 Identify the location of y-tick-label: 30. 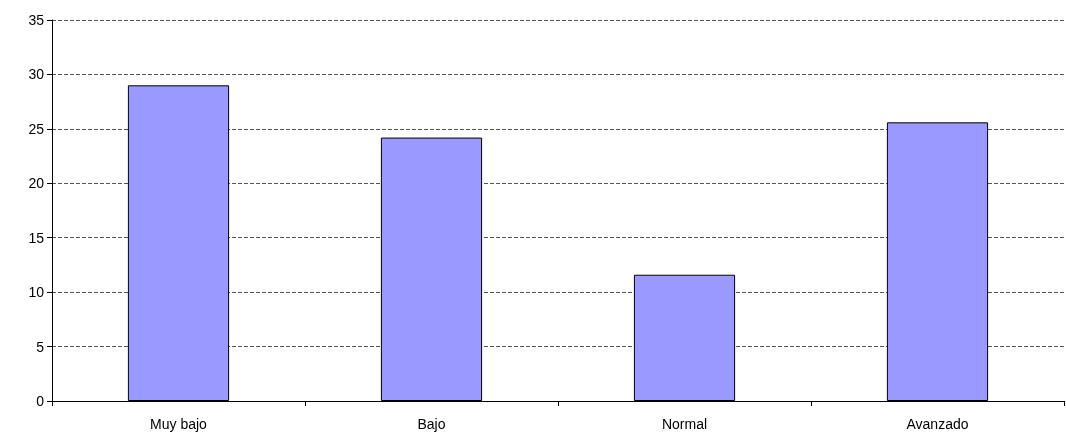
(36, 74).